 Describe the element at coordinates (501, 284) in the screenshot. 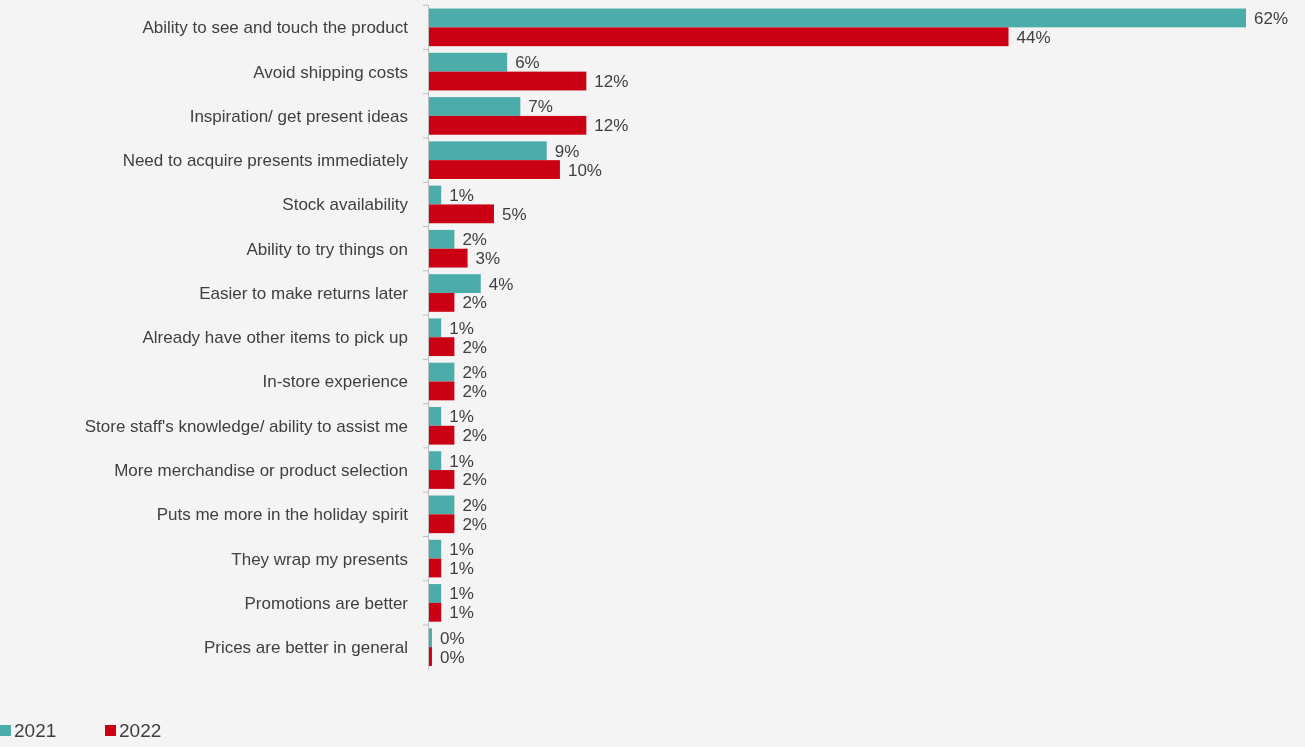

I see `data-label: 4%` at that location.